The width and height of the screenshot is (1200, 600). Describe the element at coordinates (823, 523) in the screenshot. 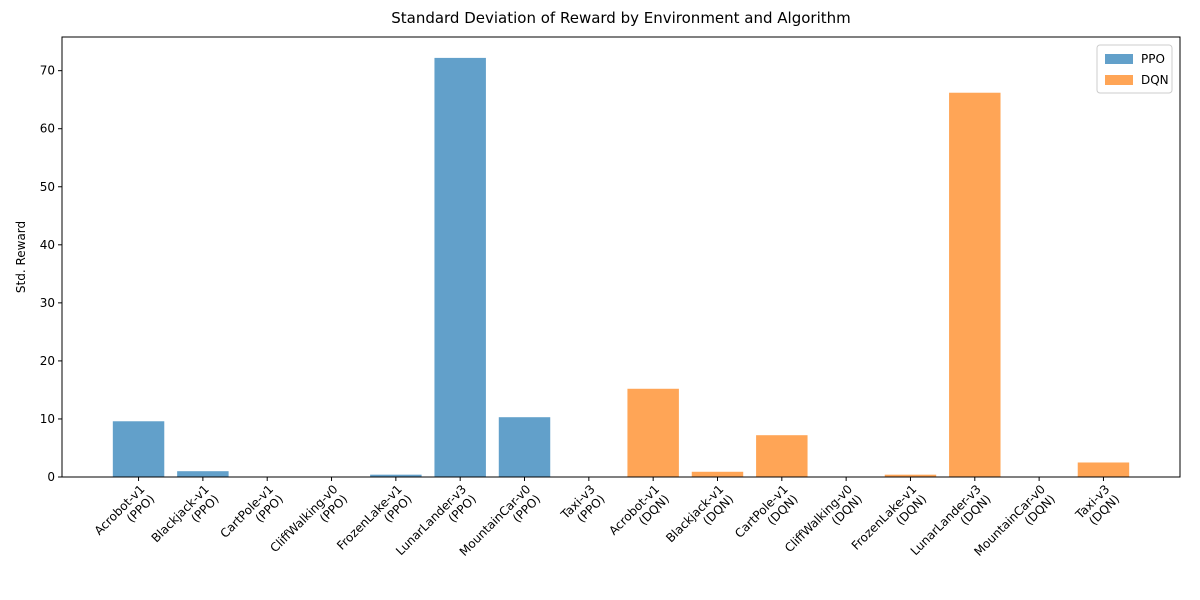

I see `x-tick-label: CliffWalking-v0(DQN)` at that location.